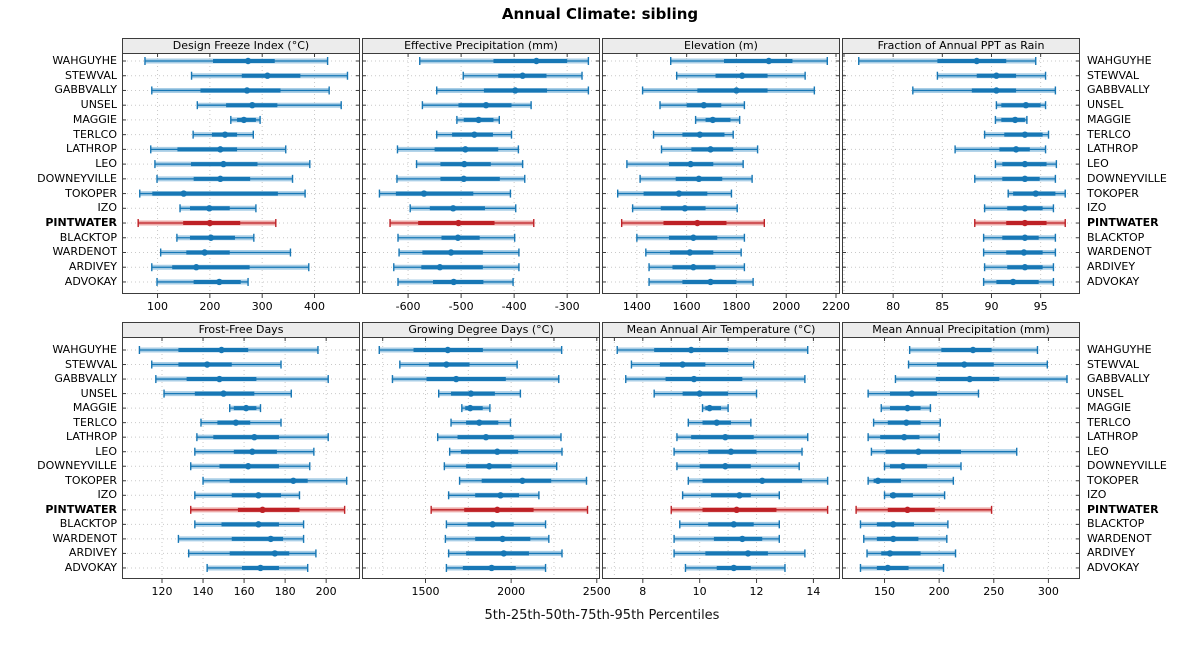 This screenshot has height=650, width=1200. What do you see at coordinates (961, 174) in the screenshot?
I see `panel-fraction-of-annual-ppt-as-rain` at bounding box center [961, 174].